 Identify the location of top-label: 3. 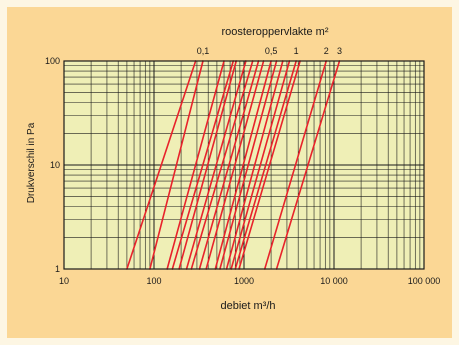
(339, 51).